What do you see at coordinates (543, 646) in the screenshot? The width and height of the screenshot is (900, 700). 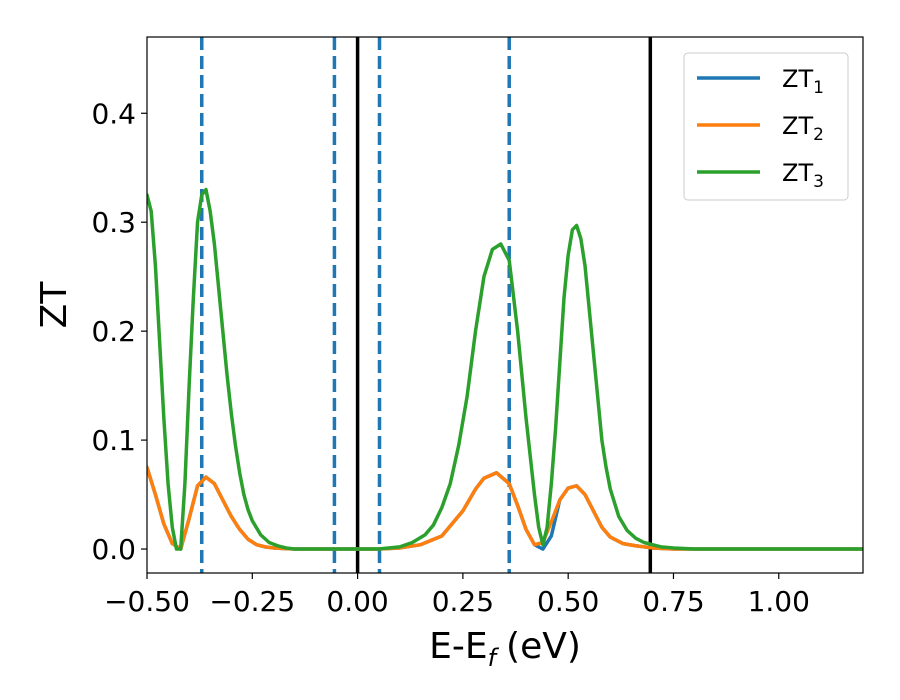 I see `x-axis-title-unit: (eV)` at bounding box center [543, 646].